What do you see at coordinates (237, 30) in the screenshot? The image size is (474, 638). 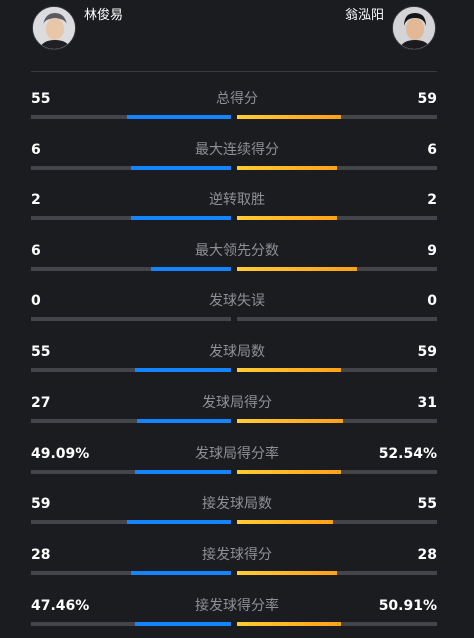 I see `match-header: 林俊易 翁泓阳` at bounding box center [237, 30].